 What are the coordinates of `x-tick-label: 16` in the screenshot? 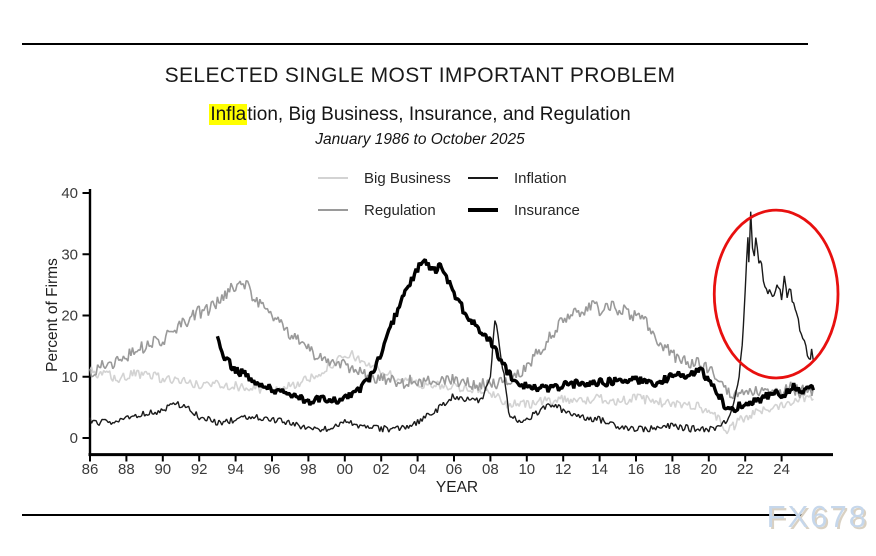 It's located at (636, 469).